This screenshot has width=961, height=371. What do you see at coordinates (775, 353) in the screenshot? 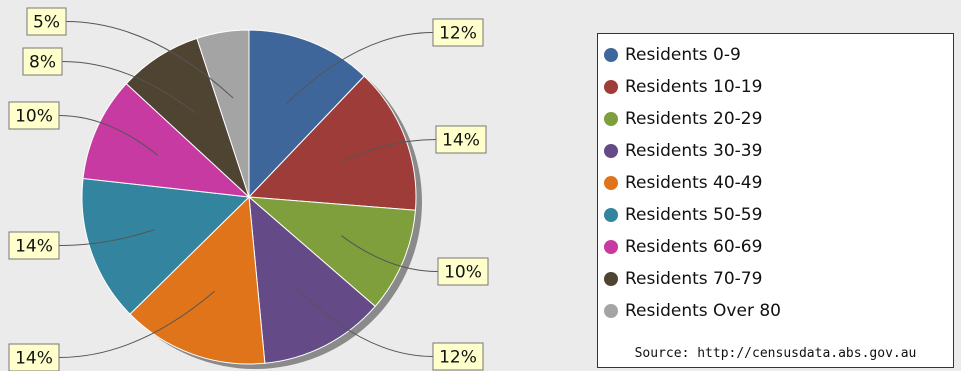
I see `legend-source: Source: http://censusdata.abs.gov.au` at bounding box center [775, 353].